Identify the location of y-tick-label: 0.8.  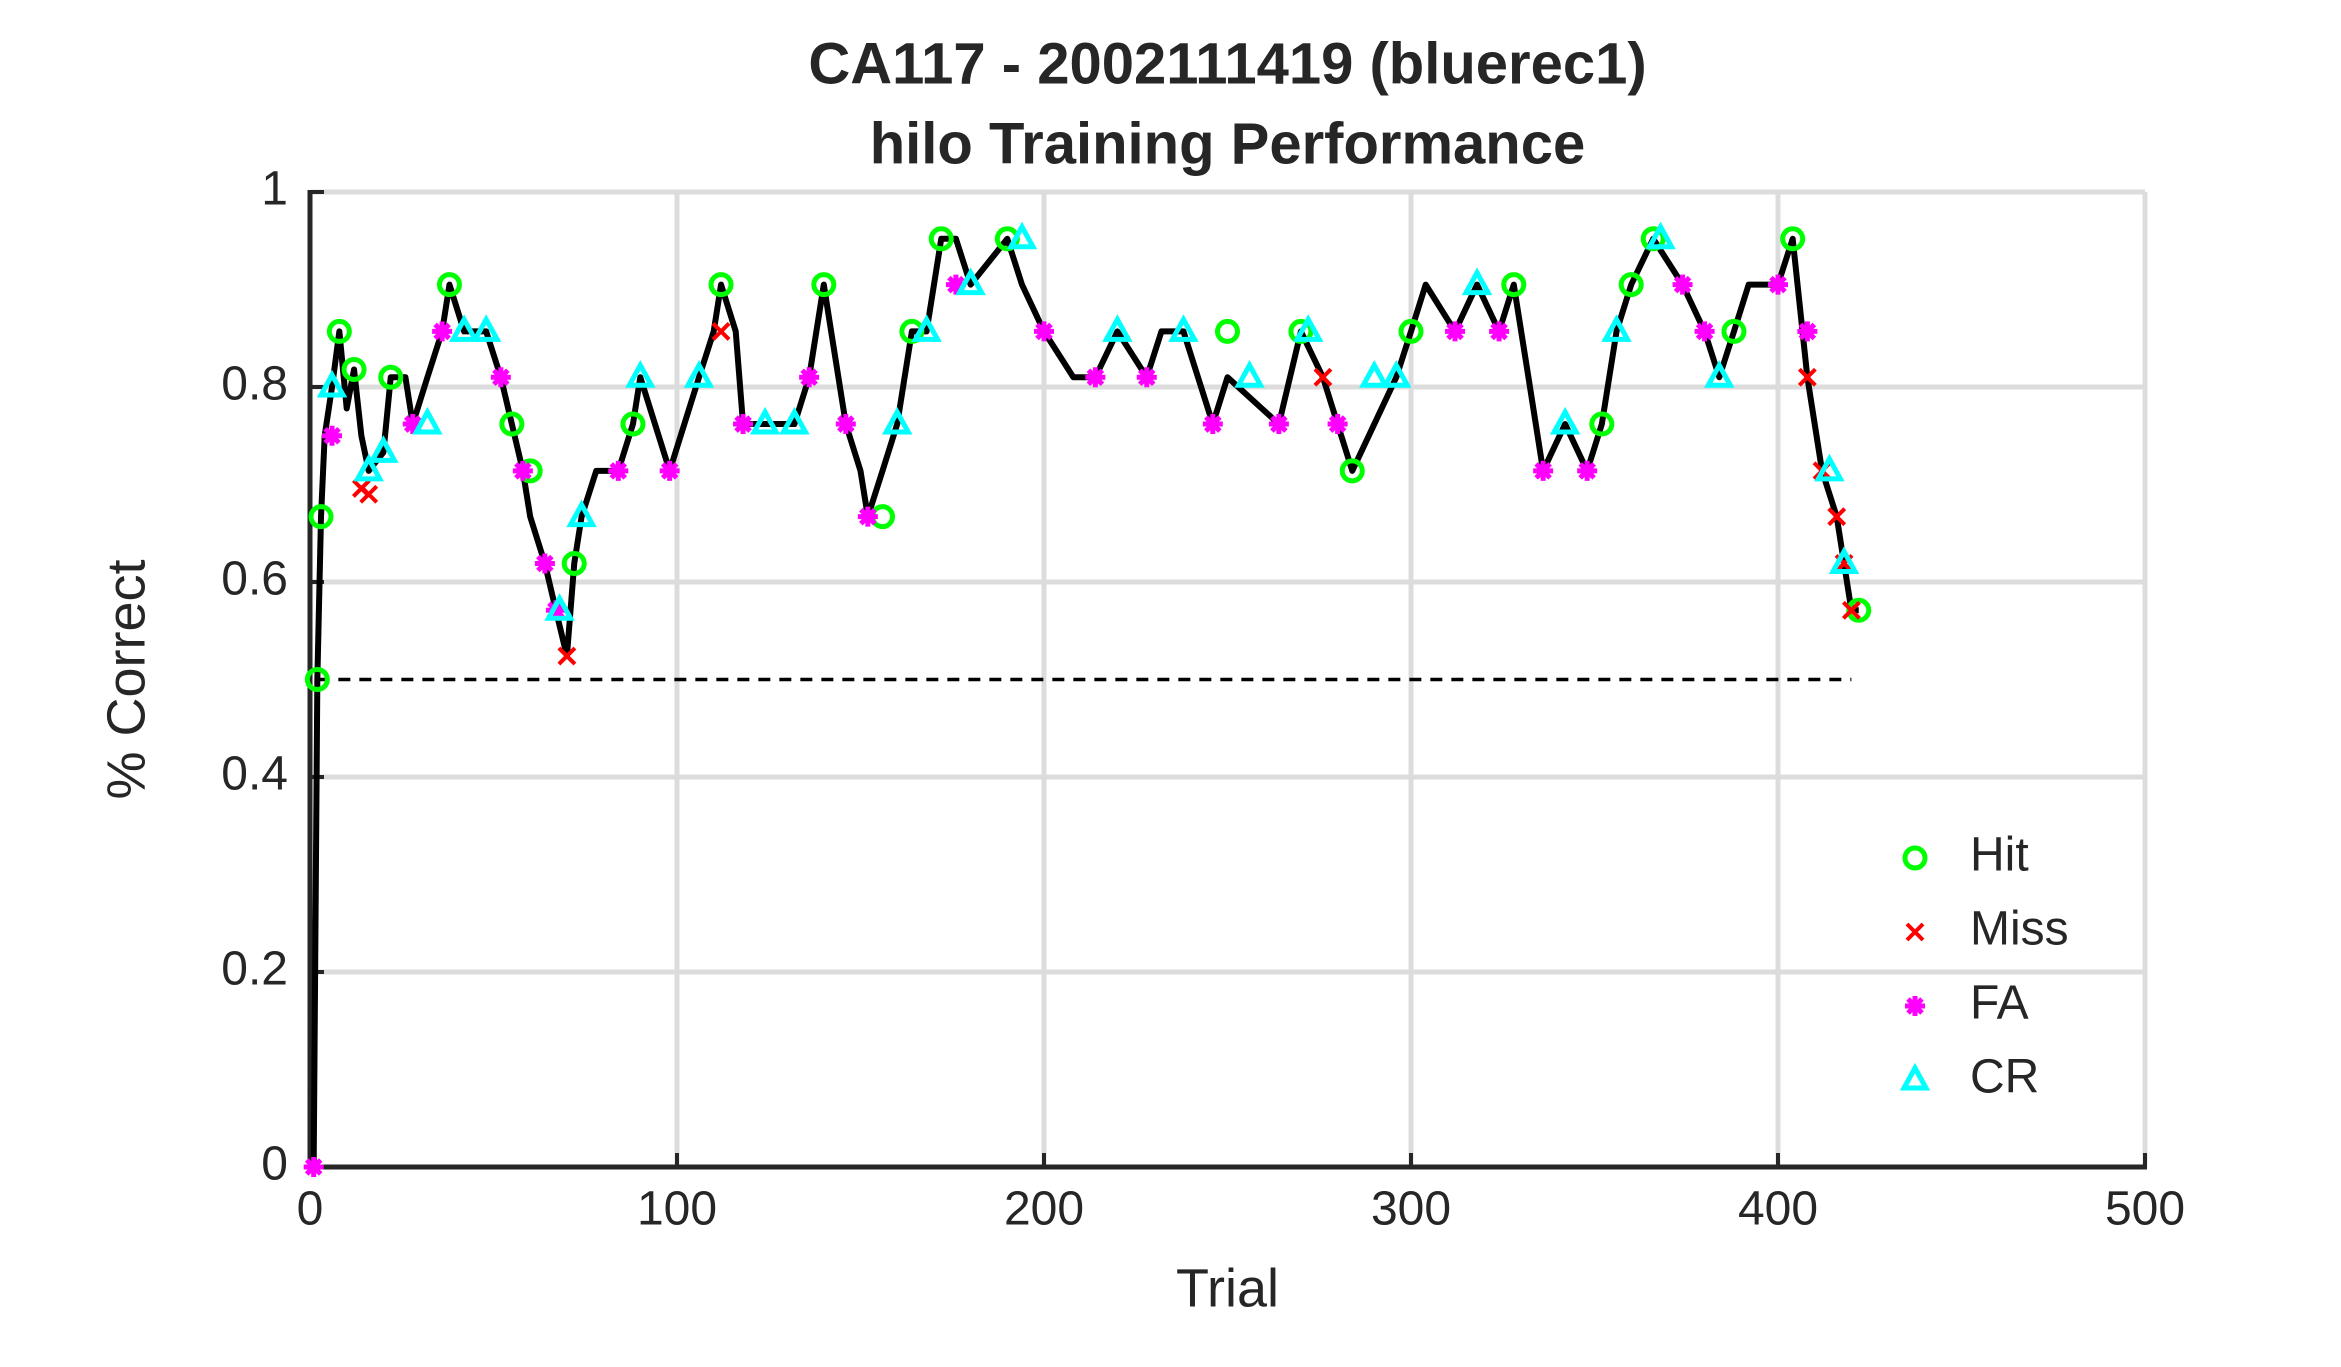
(254, 384).